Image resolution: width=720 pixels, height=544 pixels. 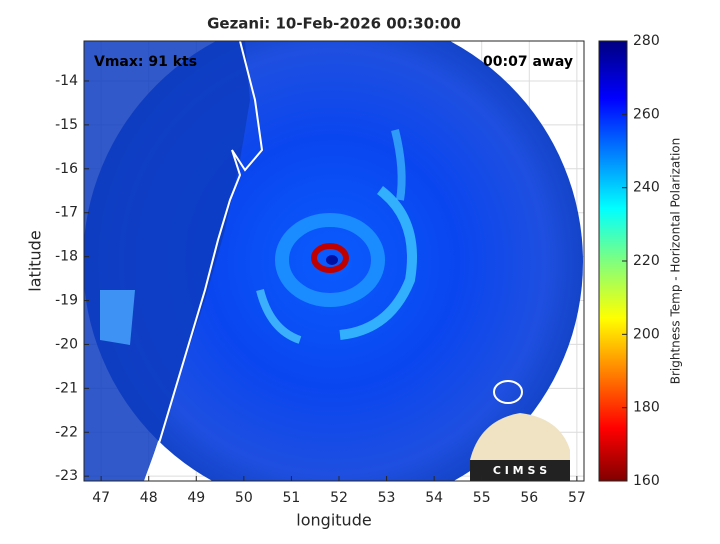 I want to click on eyewall, so click(x=330, y=258).